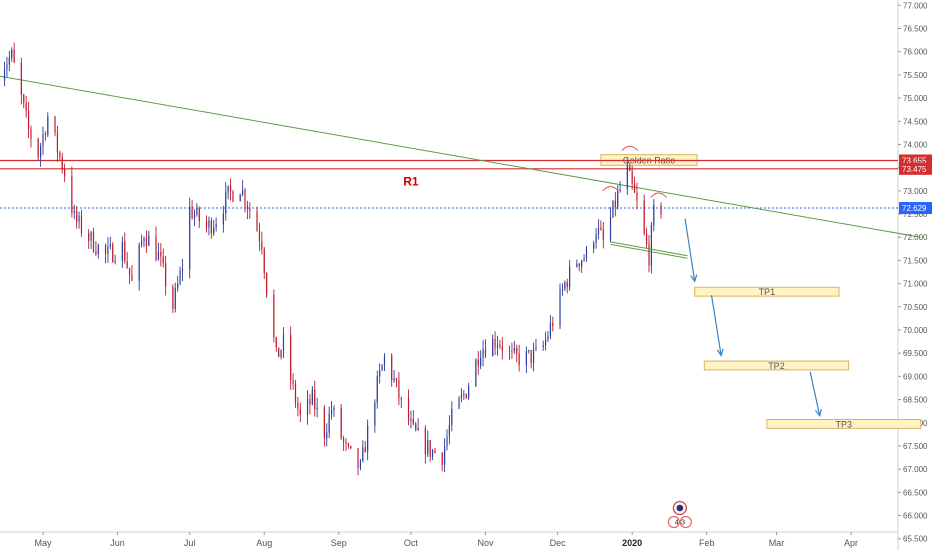 Image resolution: width=932 pixels, height=555 pixels. Describe the element at coordinates (914, 160) in the screenshot. I see `price-level-badge-label: 73.655` at that location.